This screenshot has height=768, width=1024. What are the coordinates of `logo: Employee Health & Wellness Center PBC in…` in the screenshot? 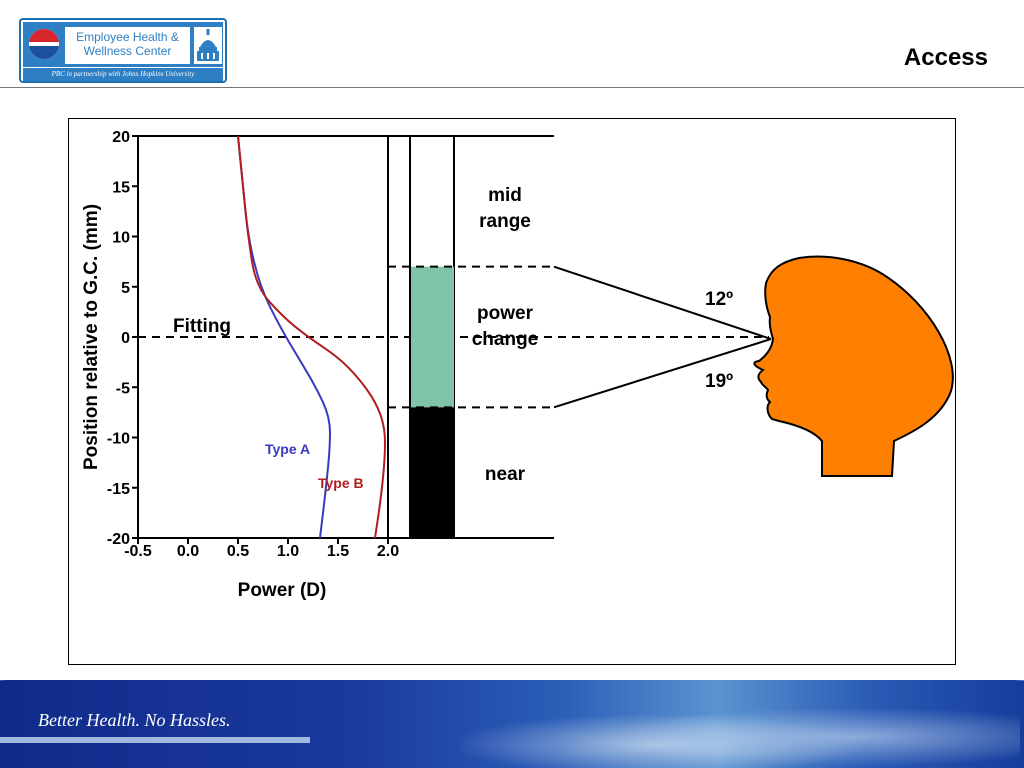 It's located at (123, 50).